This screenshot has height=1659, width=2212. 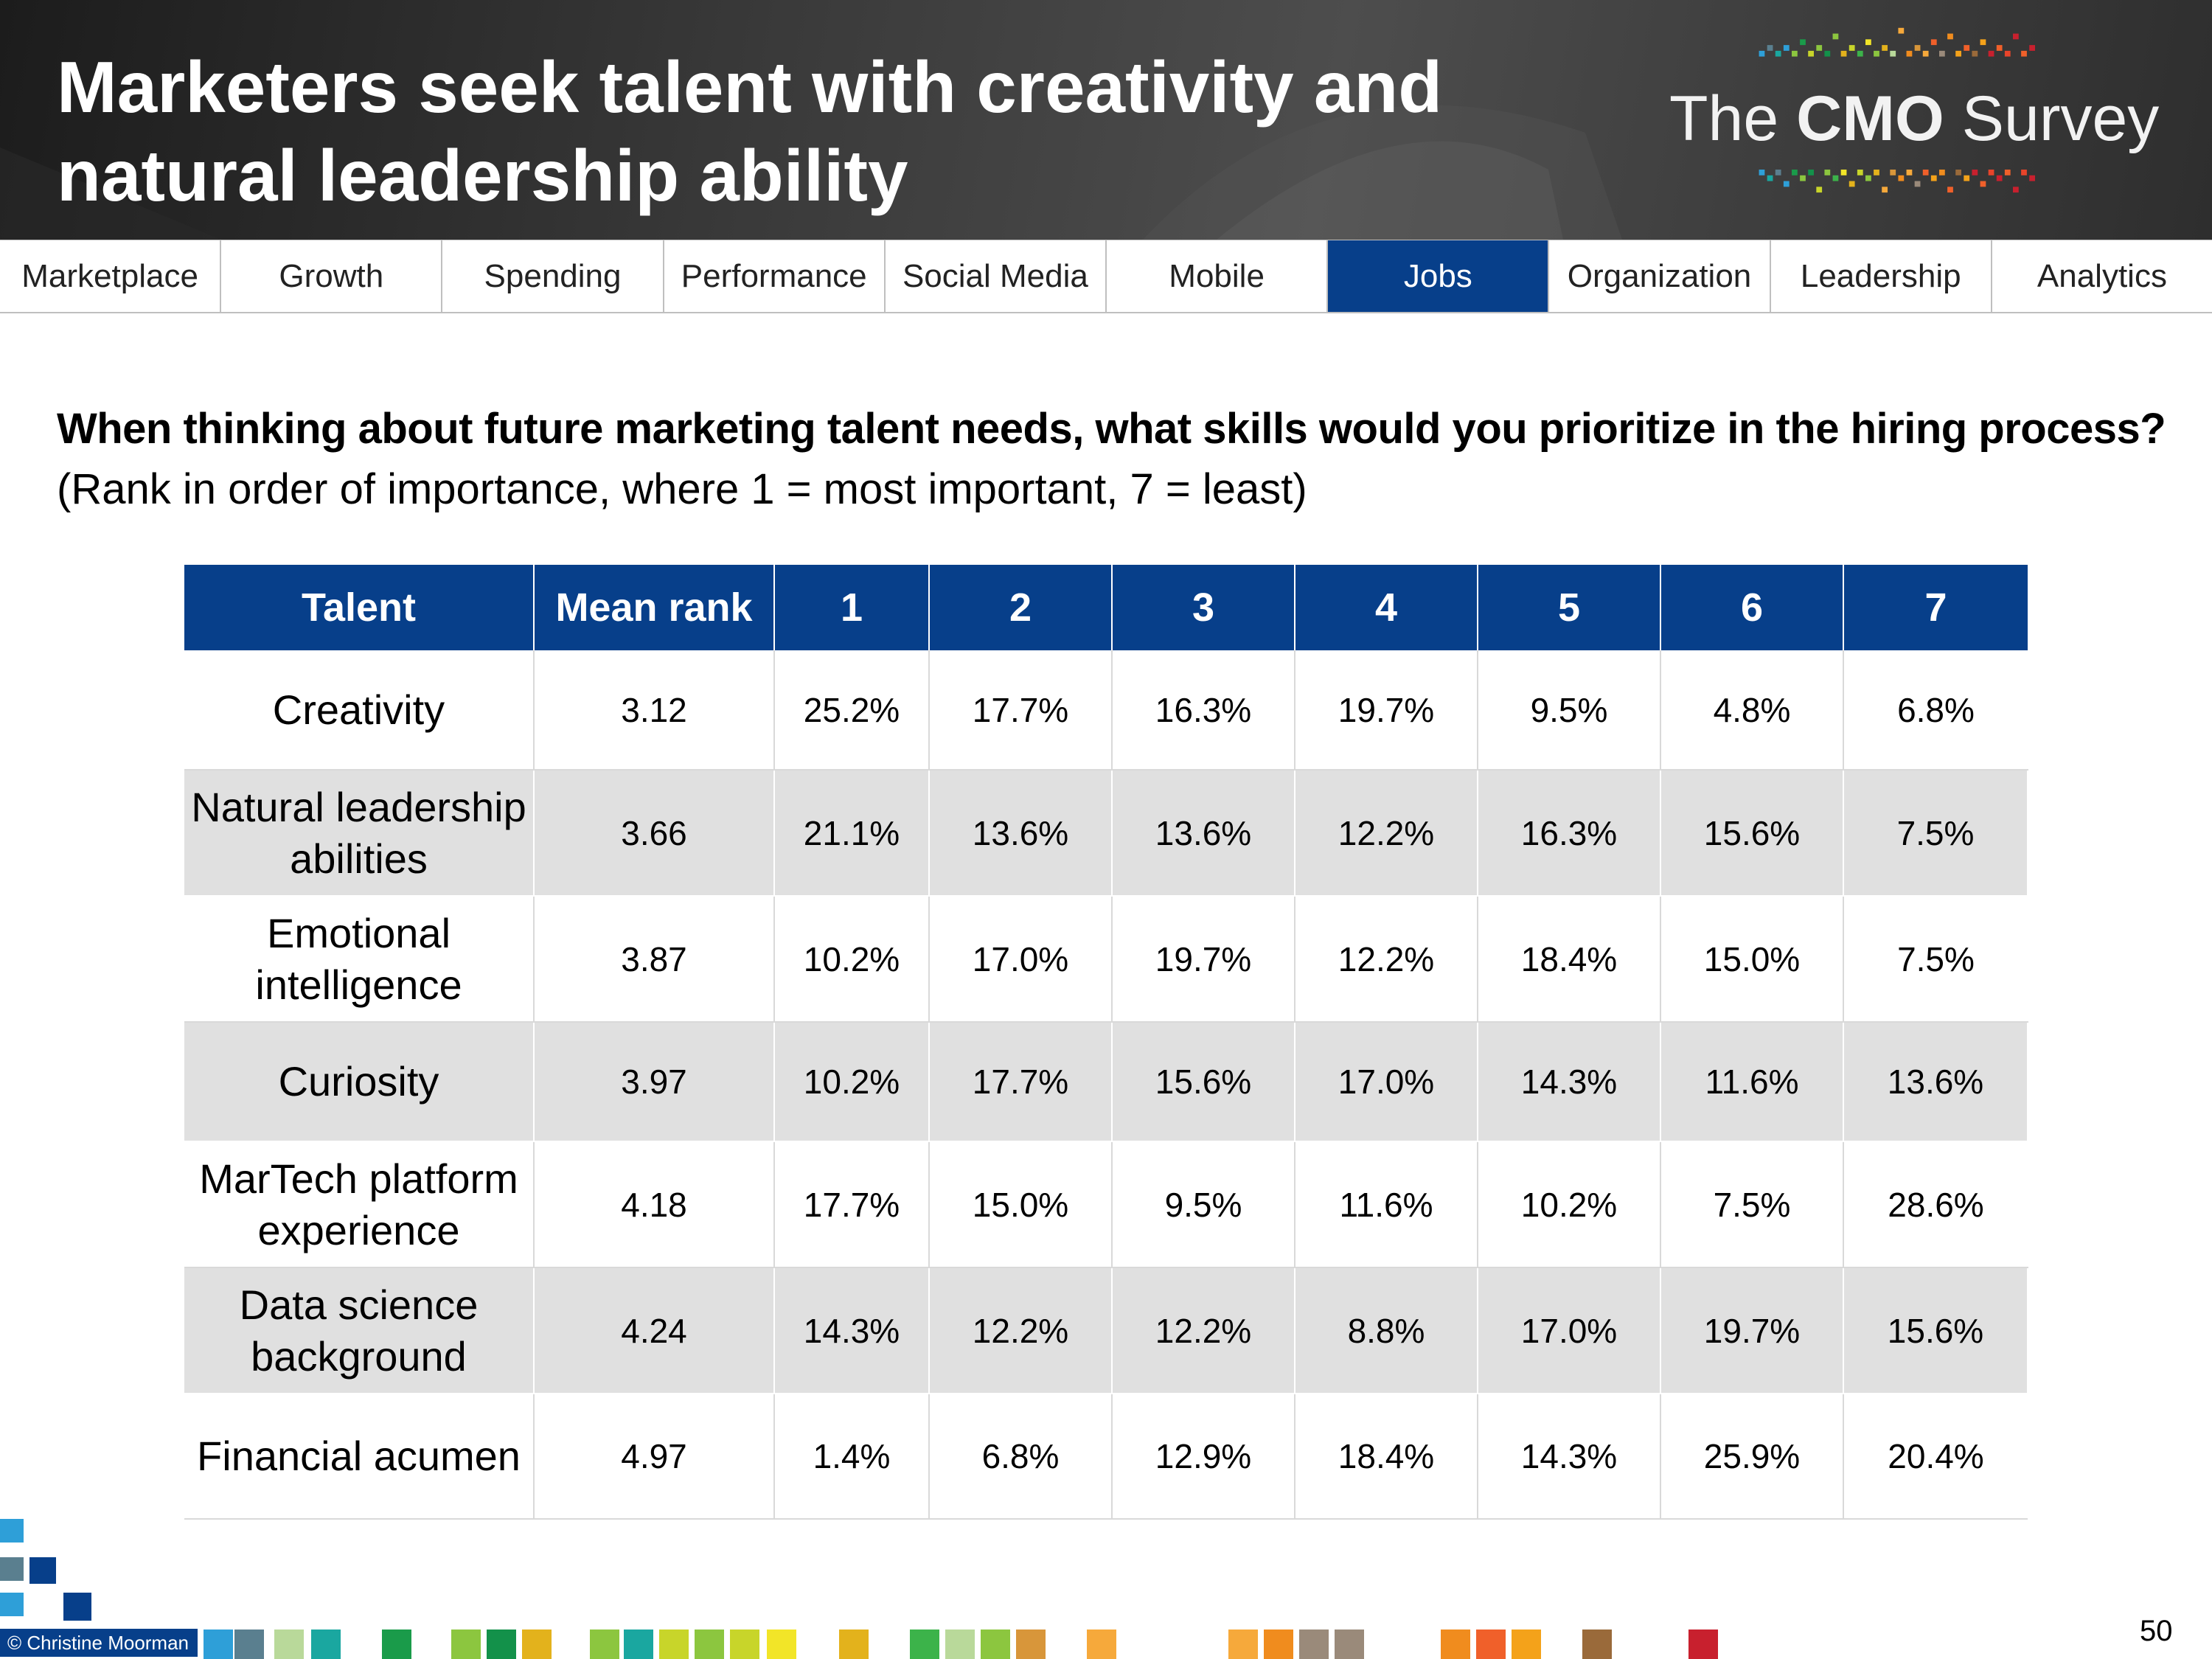 I want to click on rank-4-cell: 11.6%, so click(x=1386, y=1204).